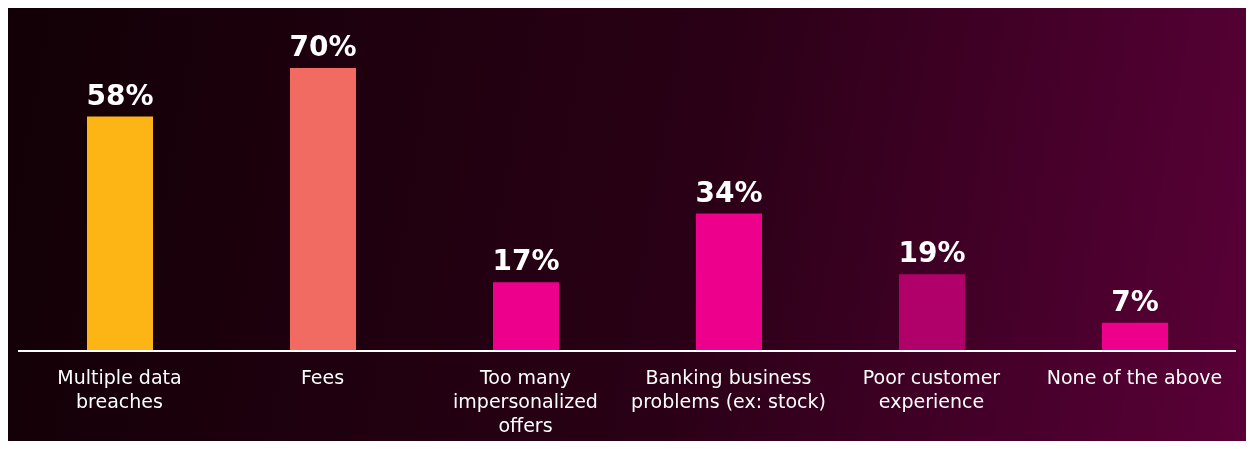 The width and height of the screenshot is (1254, 449). Describe the element at coordinates (728, 389) in the screenshot. I see `x-tick-label: Banking business problems (ex: stock)` at that location.